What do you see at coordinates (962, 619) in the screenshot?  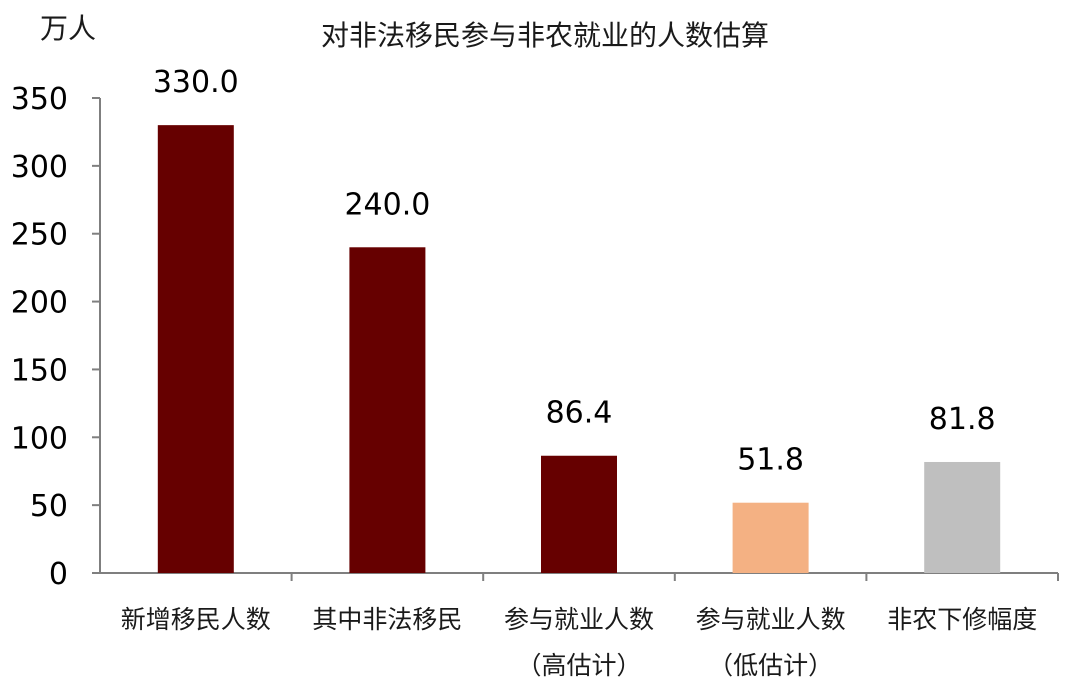 I see `x-tick-label: 非农下修幅度` at bounding box center [962, 619].